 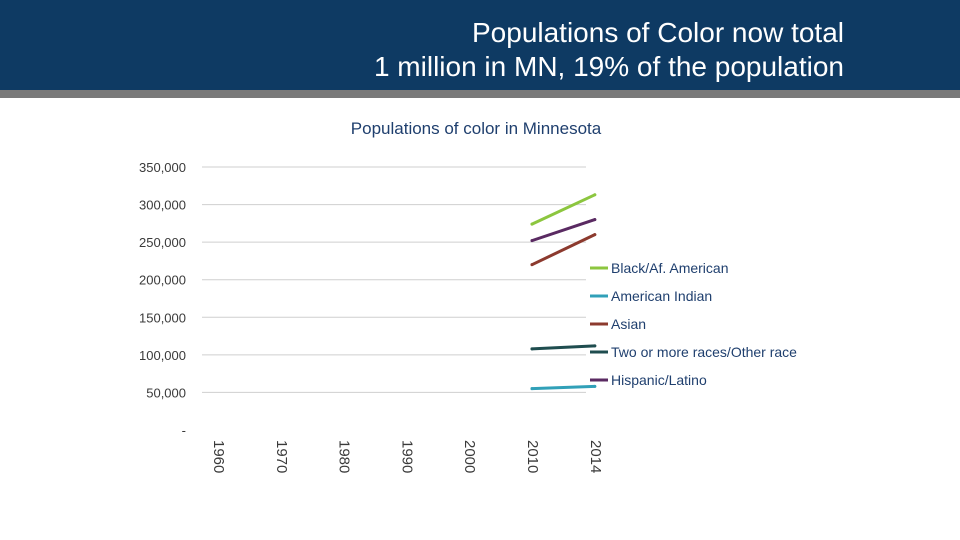 I want to click on y-tick-label: -, so click(x=184, y=430).